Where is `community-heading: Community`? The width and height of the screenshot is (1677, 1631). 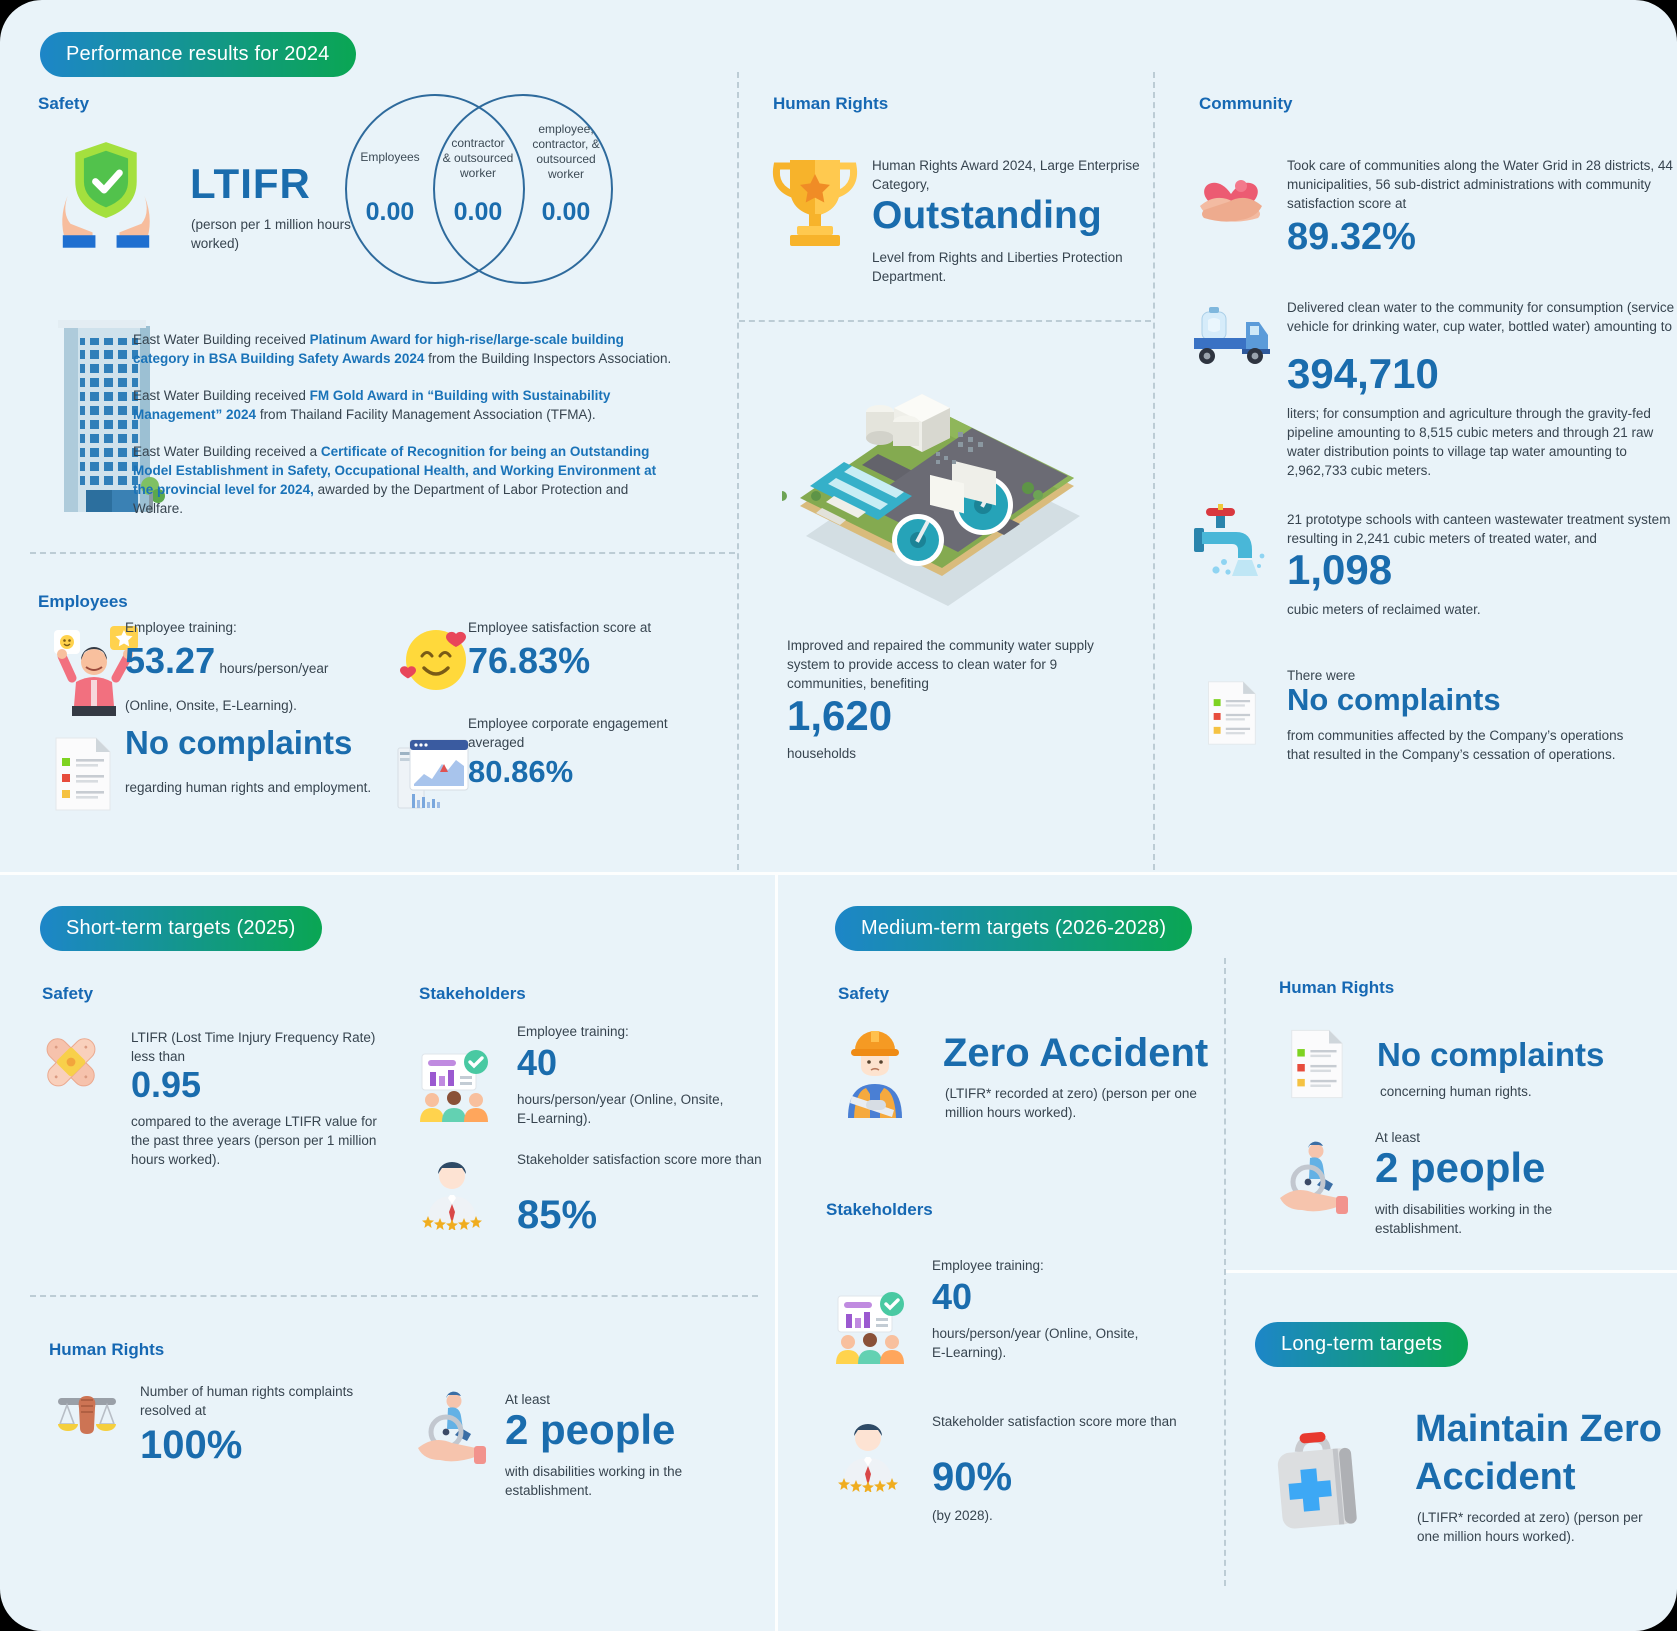
community-heading: Community is located at coordinates (1246, 103).